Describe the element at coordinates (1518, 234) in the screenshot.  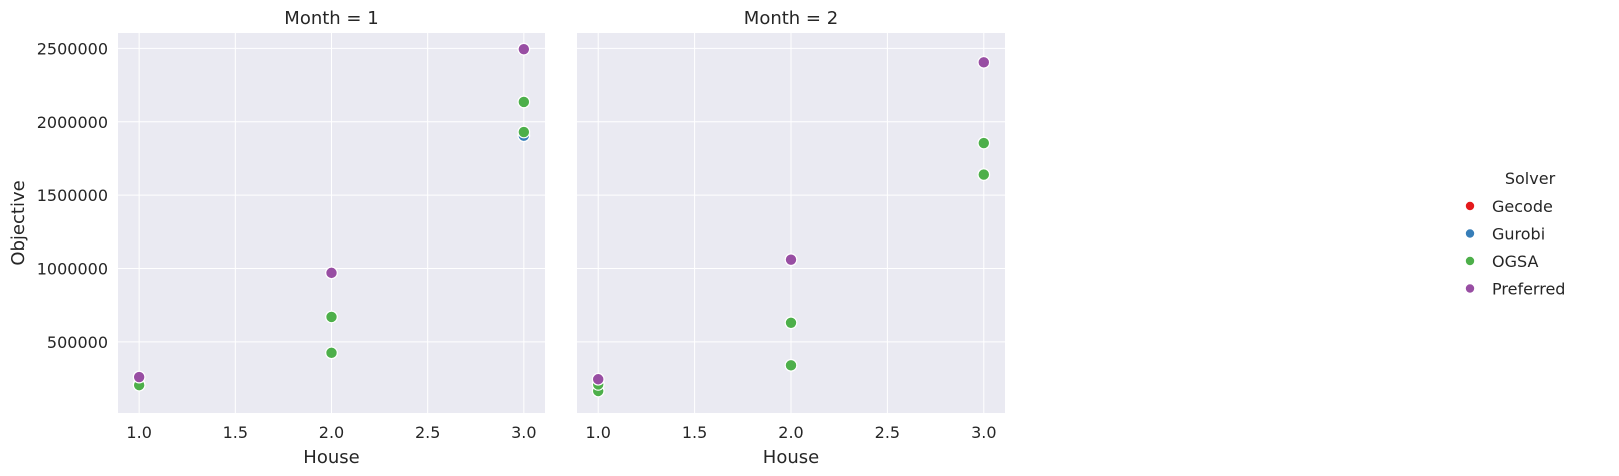
I see `legend-label: Gurobi` at that location.